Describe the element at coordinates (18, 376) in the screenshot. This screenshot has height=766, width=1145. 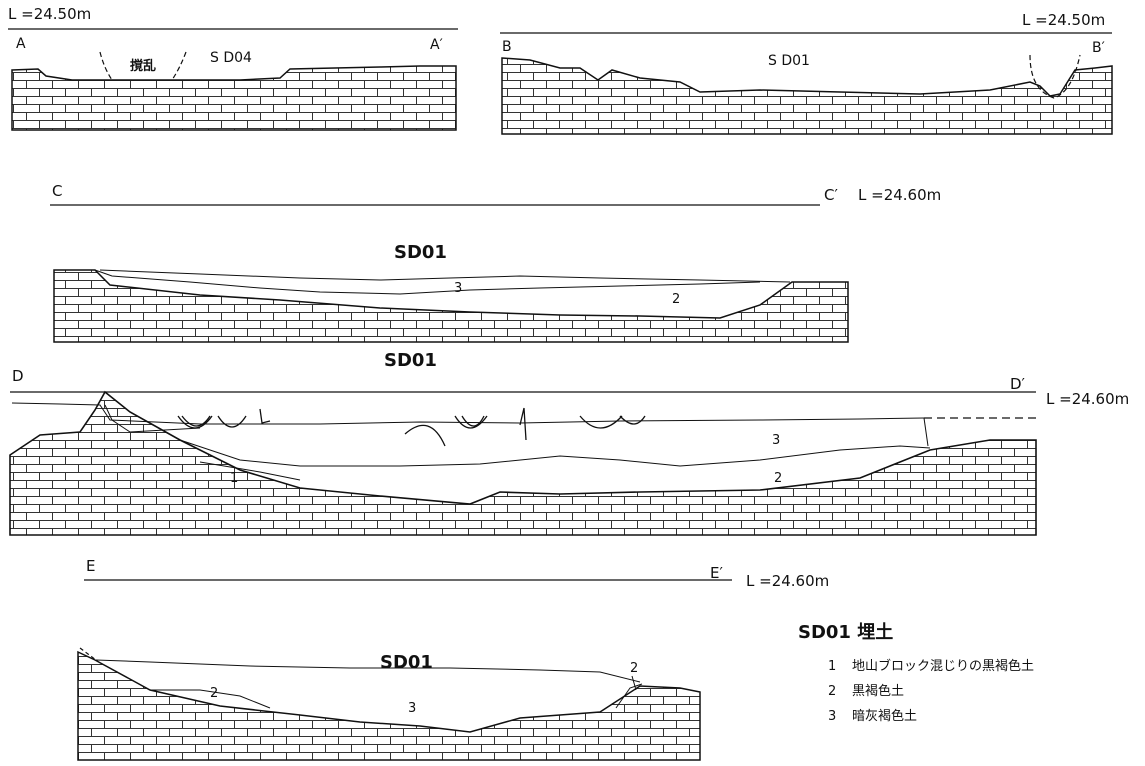
I see `section-d-start-label: D` at that location.